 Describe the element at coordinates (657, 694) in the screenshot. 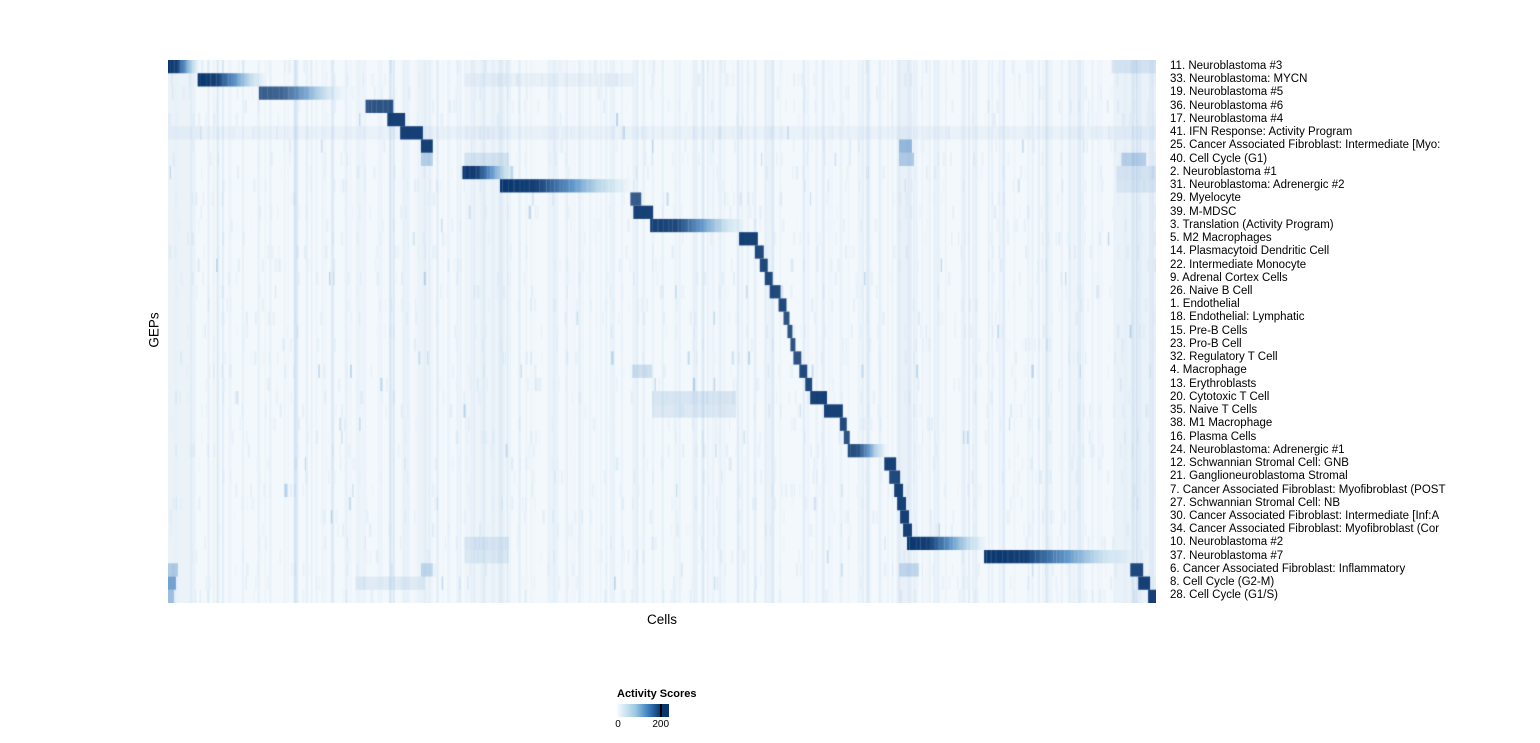

I see `legend-title: Activity Scores` at that location.